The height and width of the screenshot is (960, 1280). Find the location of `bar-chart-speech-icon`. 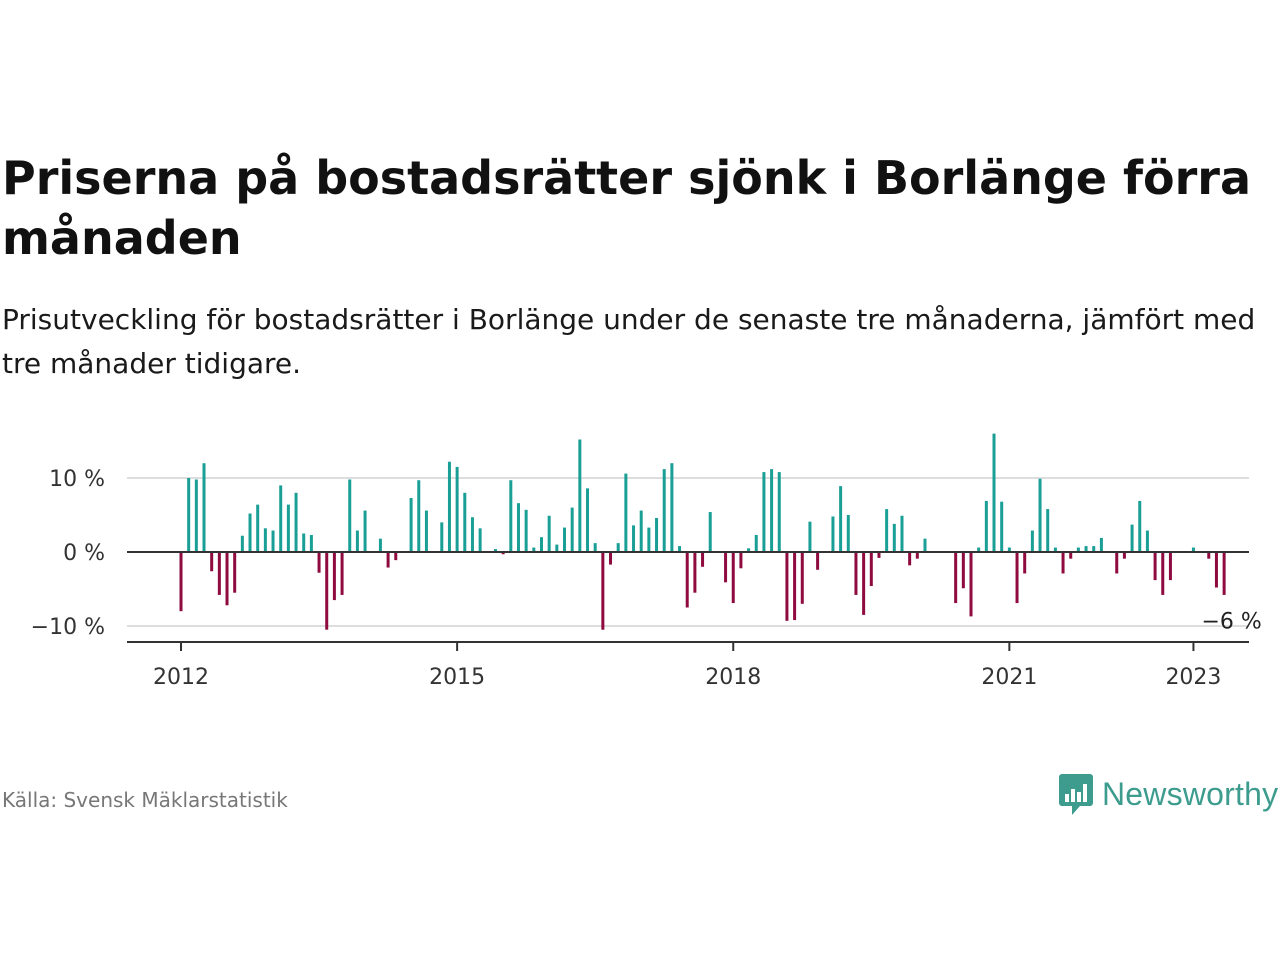

bar-chart-speech-icon is located at coordinates (1076, 794).